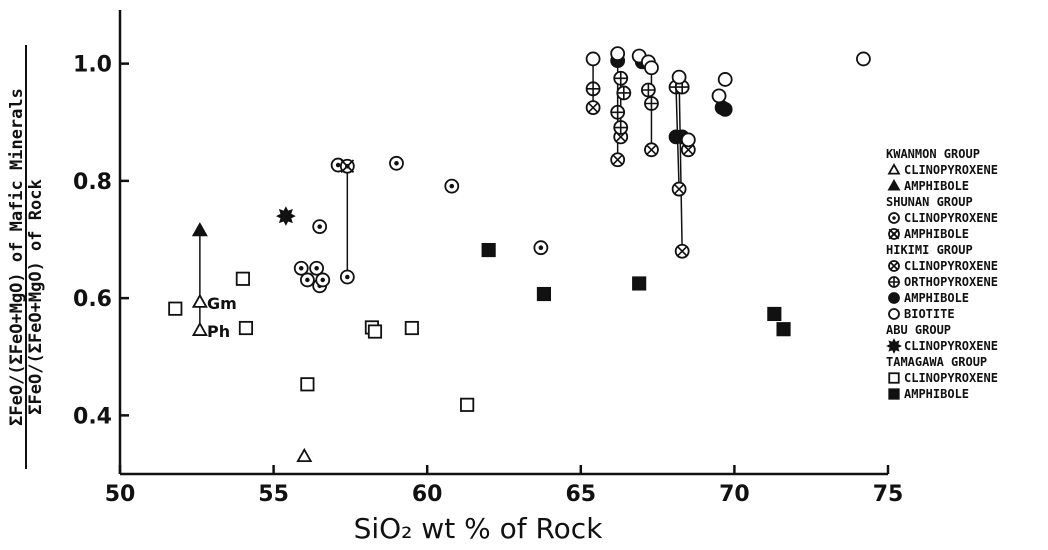 The height and width of the screenshot is (550, 1048). Describe the element at coordinates (92, 182) in the screenshot. I see `y-tick-label: 0.8` at that location.